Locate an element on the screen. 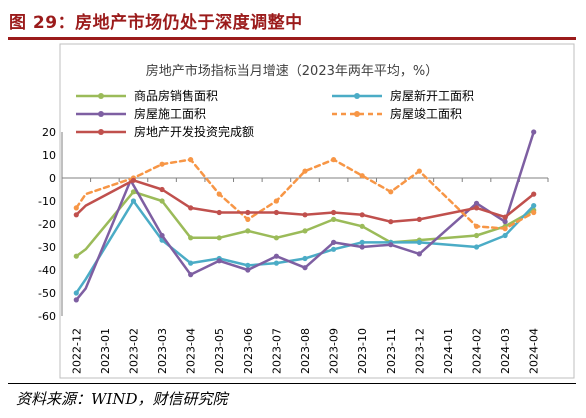 This screenshot has height=418, width=586. source-rule is located at coordinates (292, 383).